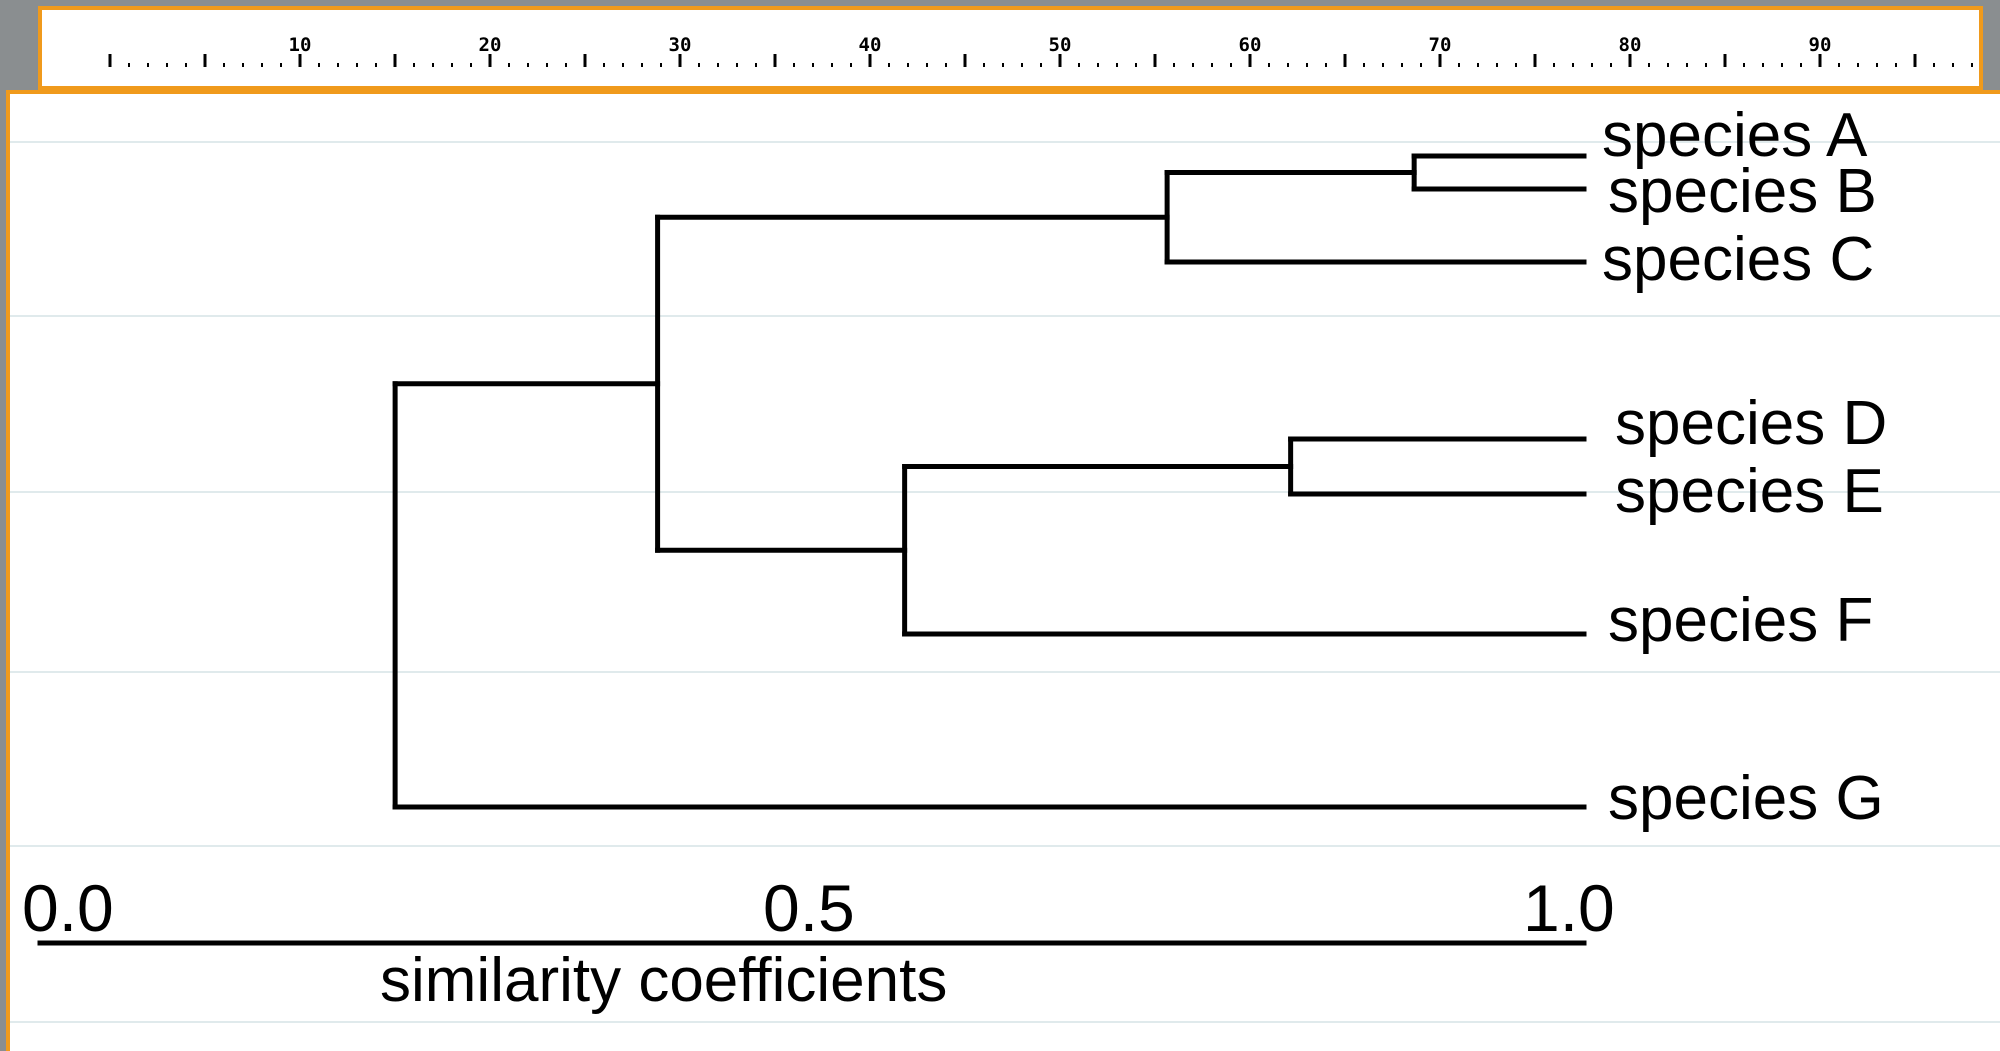  What do you see at coordinates (300, 45) in the screenshot?
I see `ruler-label: 10` at bounding box center [300, 45].